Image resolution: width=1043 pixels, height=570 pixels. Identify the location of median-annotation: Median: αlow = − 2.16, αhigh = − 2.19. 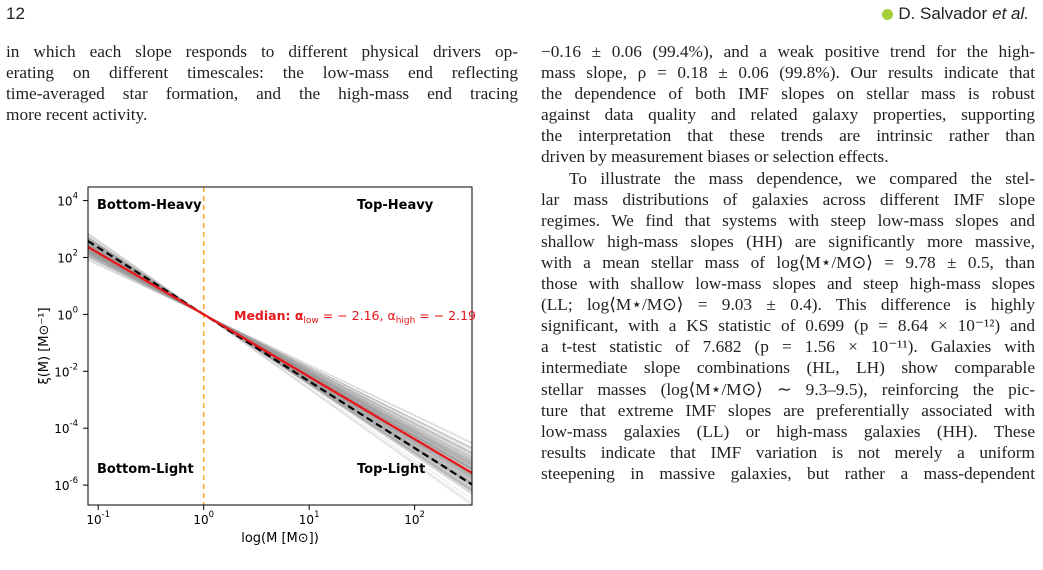
(355, 317).